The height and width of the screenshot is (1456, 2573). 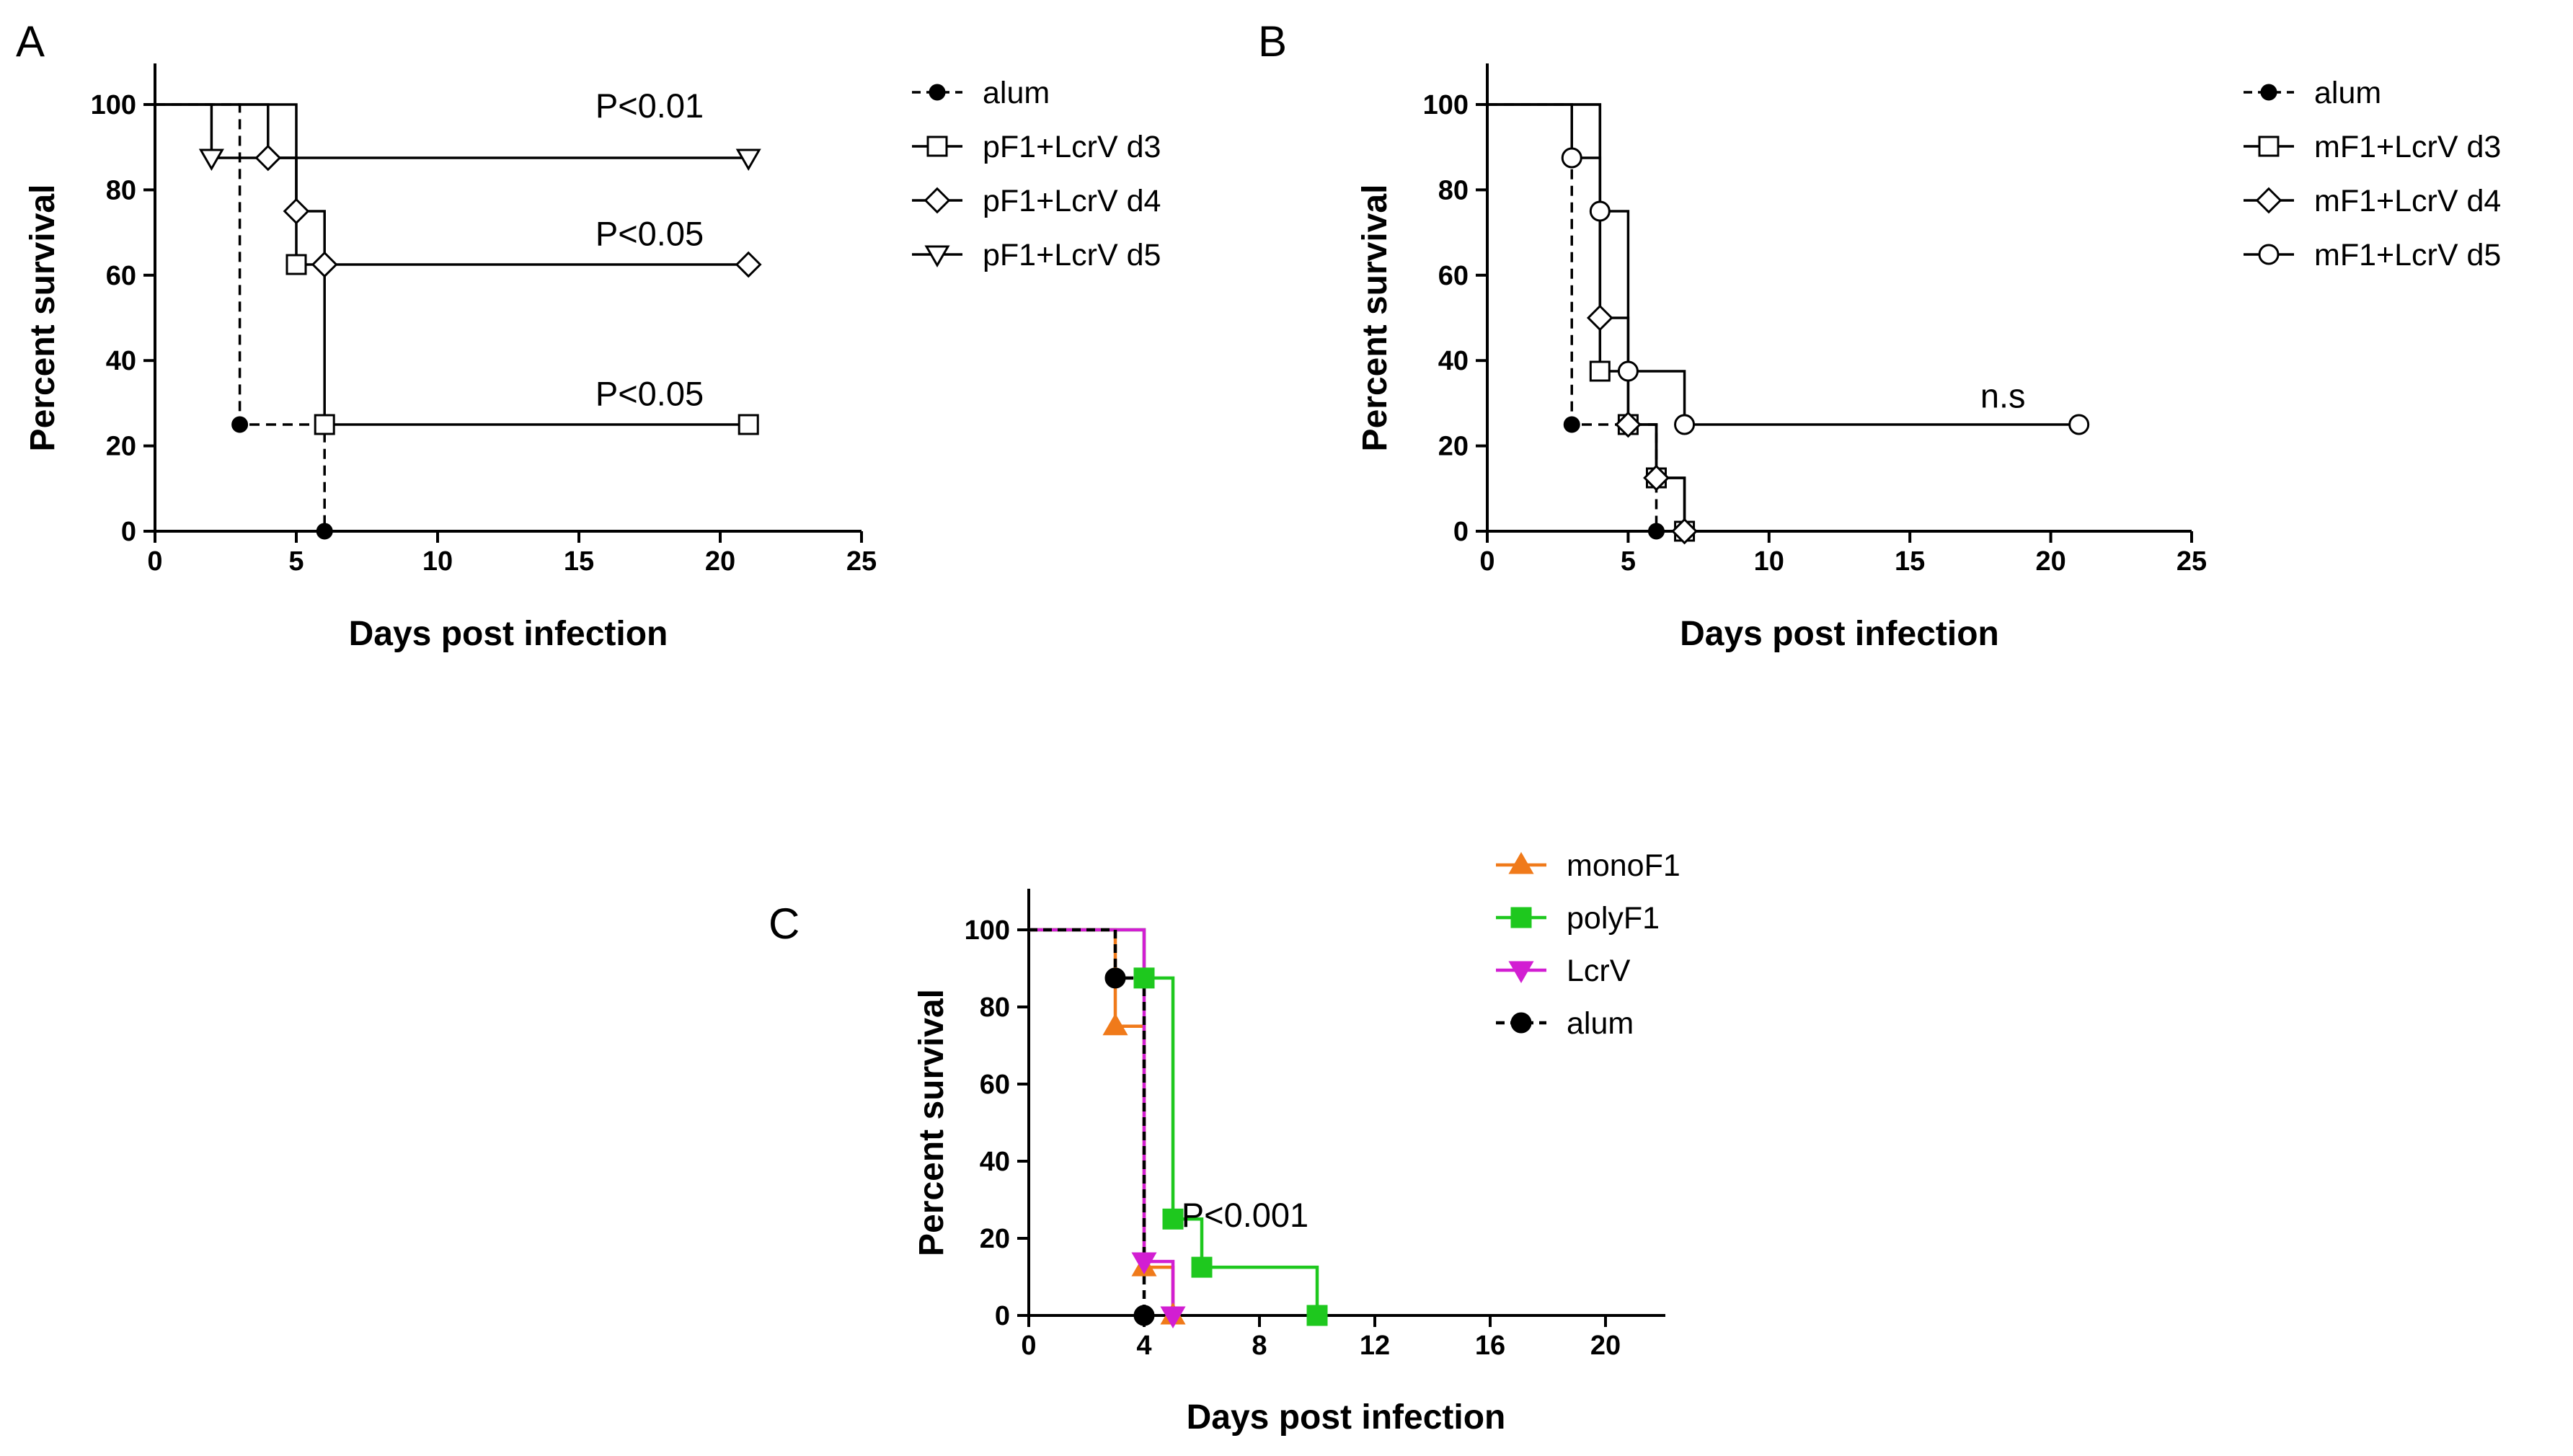 I want to click on panel-b-legend-label-mf1-lcrv-d3: mF1+LcrV d3, so click(x=2407, y=147).